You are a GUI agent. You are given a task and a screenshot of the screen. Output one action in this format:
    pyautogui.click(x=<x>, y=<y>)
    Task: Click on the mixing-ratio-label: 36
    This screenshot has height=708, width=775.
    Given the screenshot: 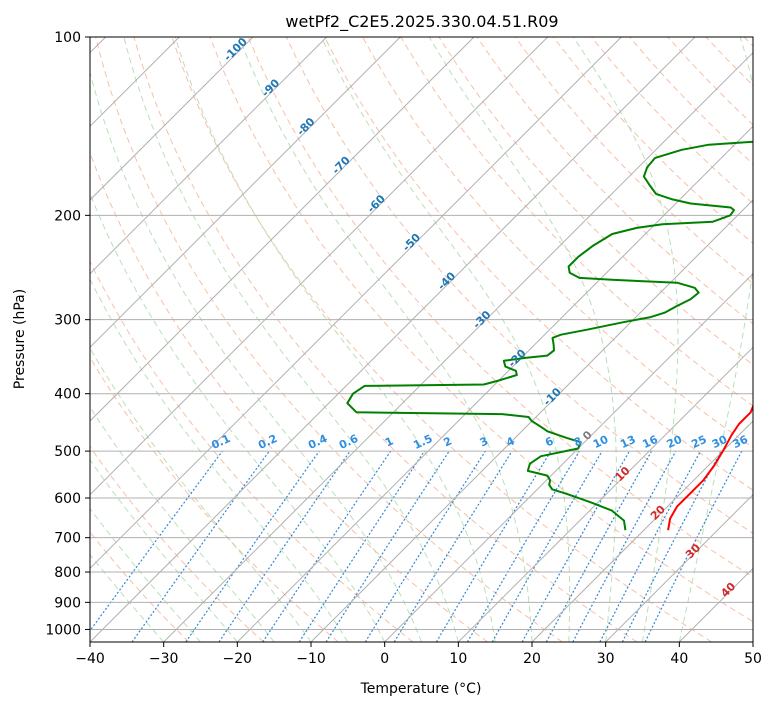 What is the action you would take?
    pyautogui.click(x=741, y=442)
    